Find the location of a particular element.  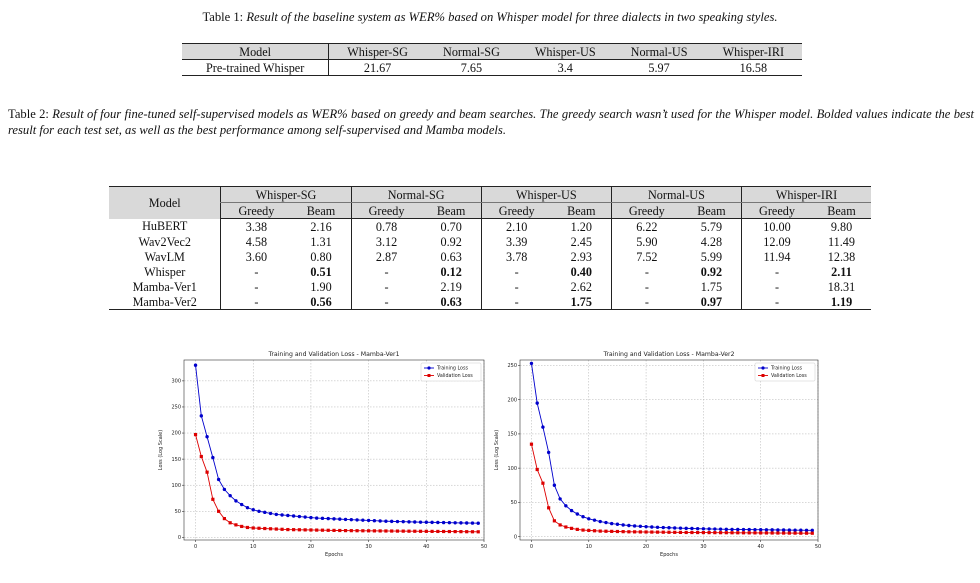

x-tick-label: 0 is located at coordinates (531, 547).